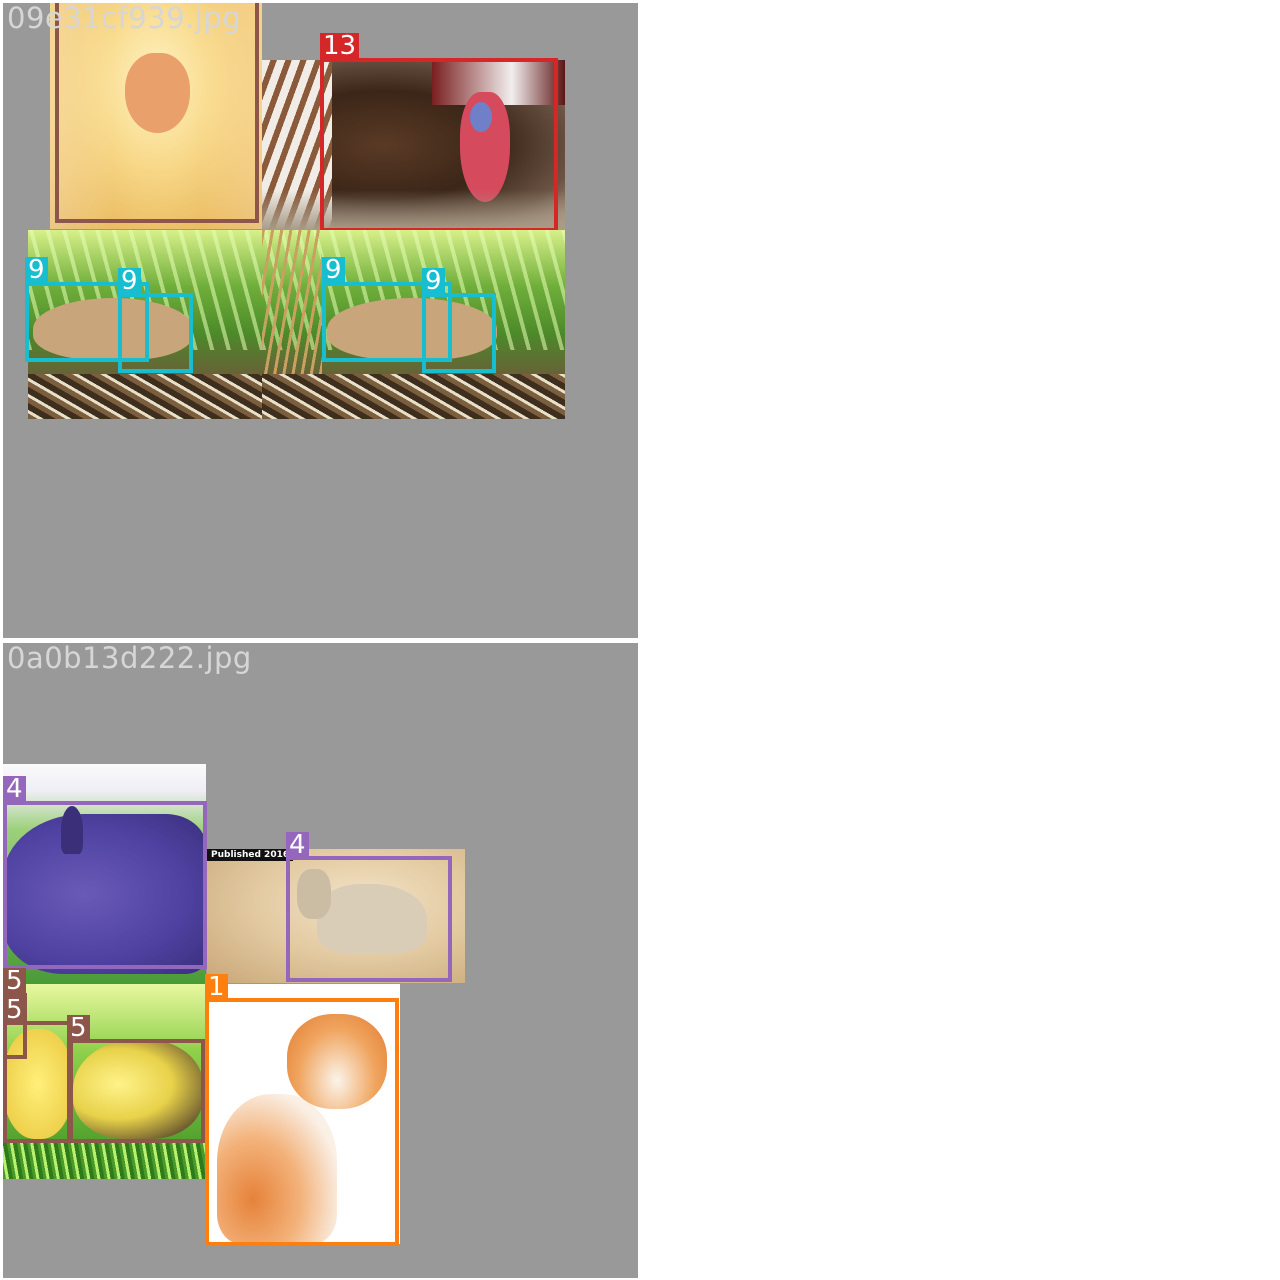  Describe the element at coordinates (340, 46) in the screenshot. I see `class-label-13: 13` at that location.